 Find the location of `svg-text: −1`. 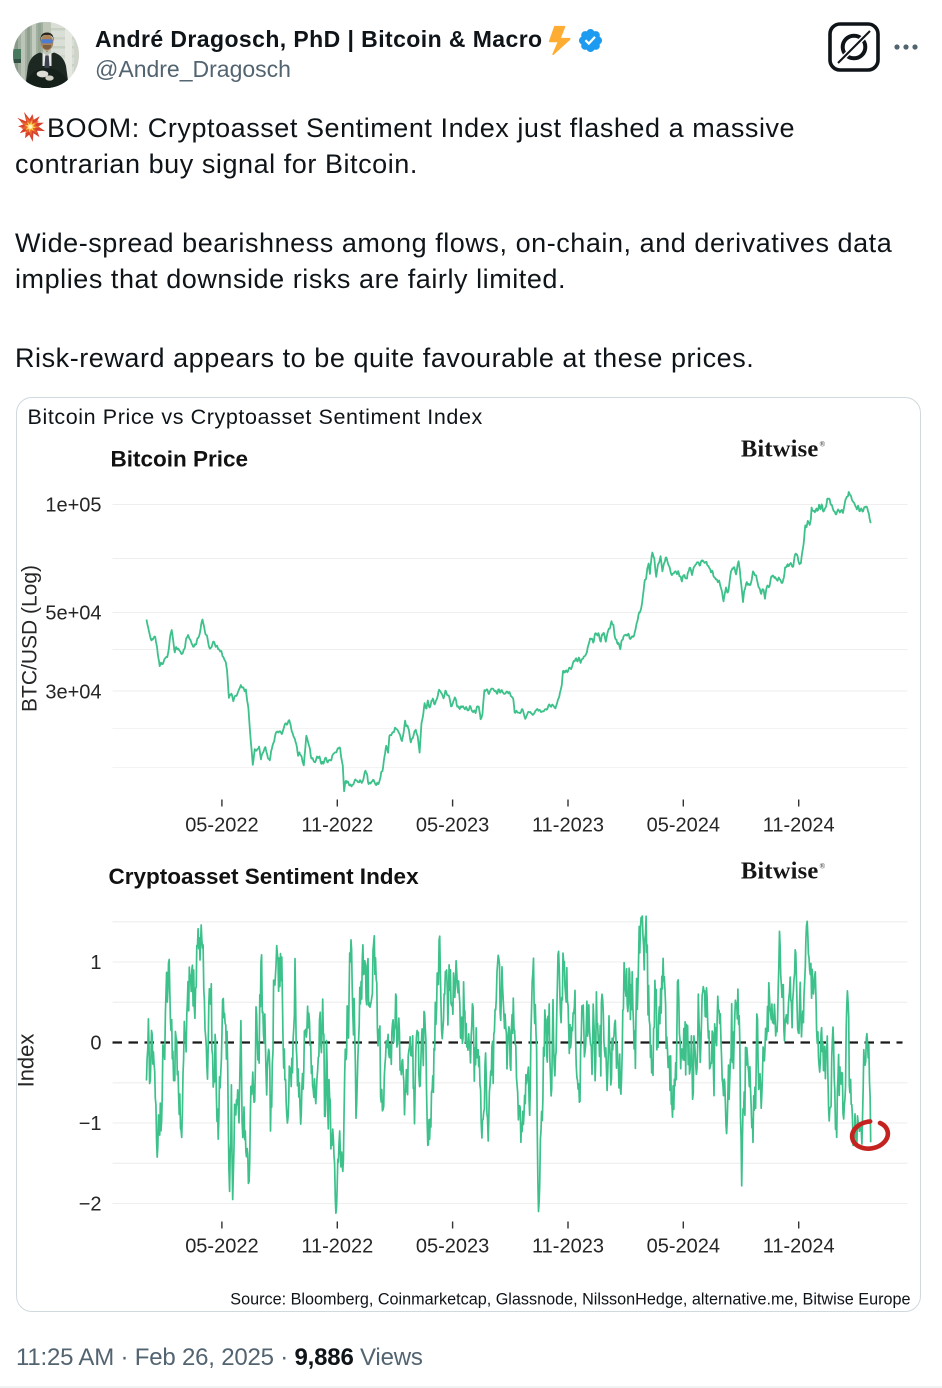

svg-text: −1 is located at coordinates (90, 1124).